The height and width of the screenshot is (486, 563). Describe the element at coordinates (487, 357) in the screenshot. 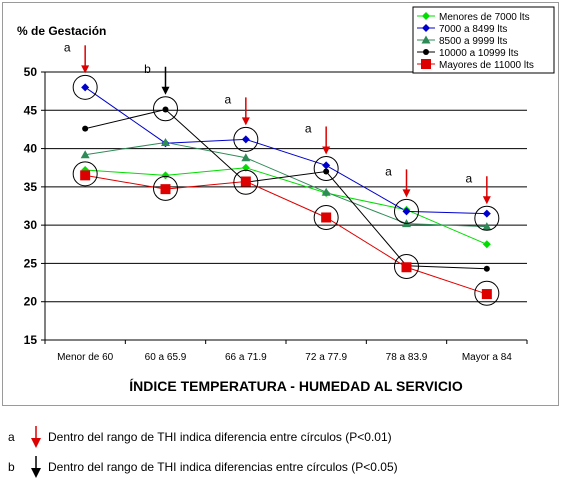

I see `x-tick-label: Mayor a 84` at that location.